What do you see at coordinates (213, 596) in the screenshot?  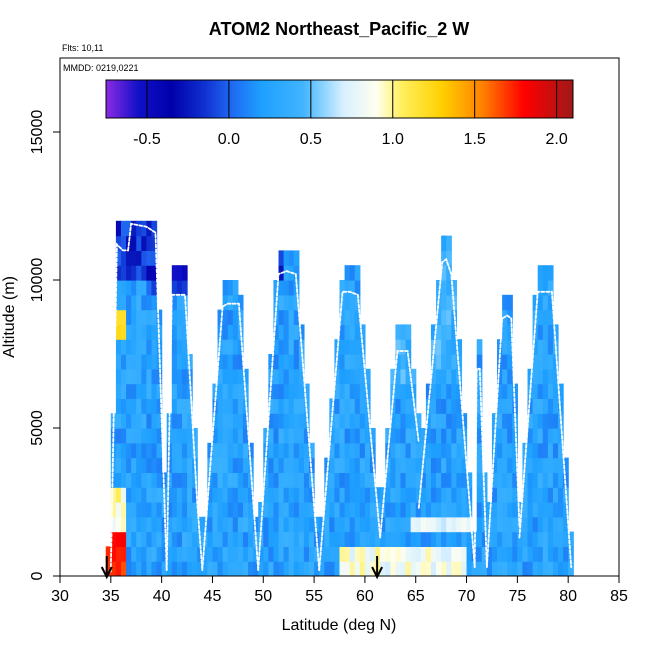 I see `x-tick-label: 45` at bounding box center [213, 596].